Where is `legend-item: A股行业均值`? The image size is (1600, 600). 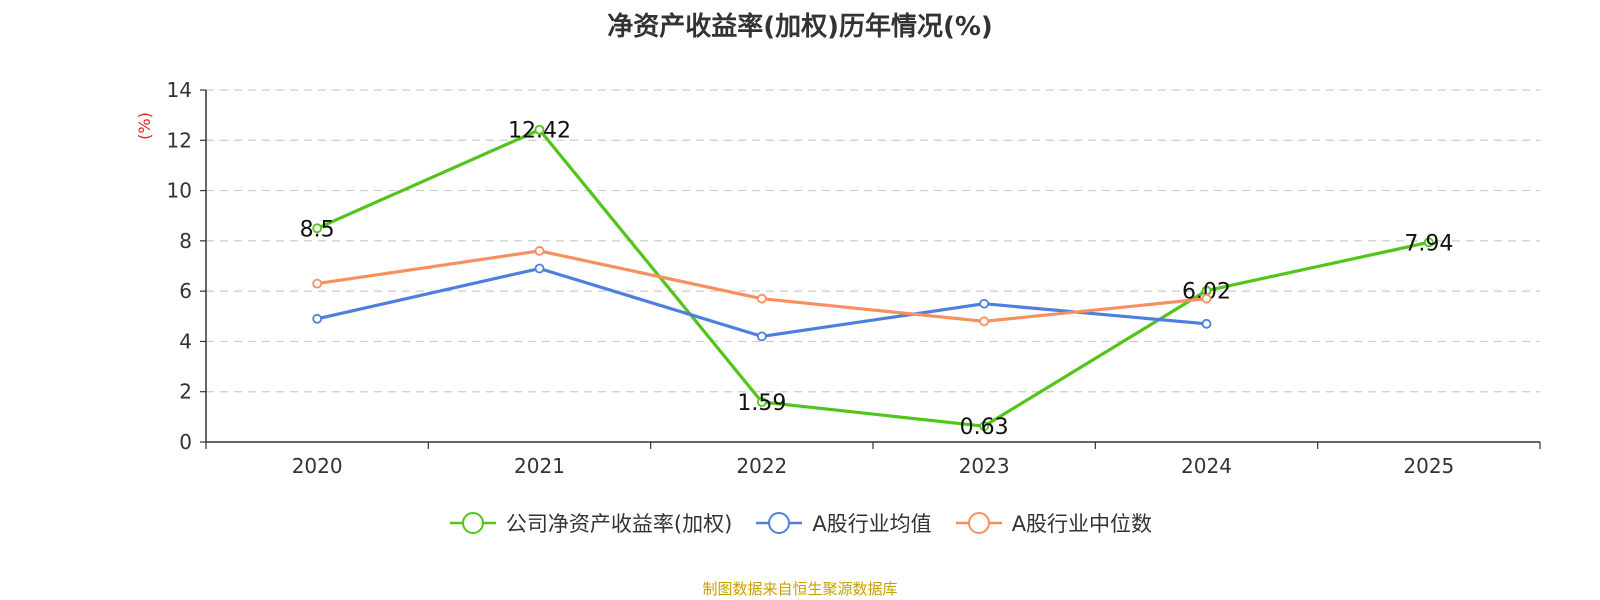 legend-item: A股行业均值 is located at coordinates (843, 523).